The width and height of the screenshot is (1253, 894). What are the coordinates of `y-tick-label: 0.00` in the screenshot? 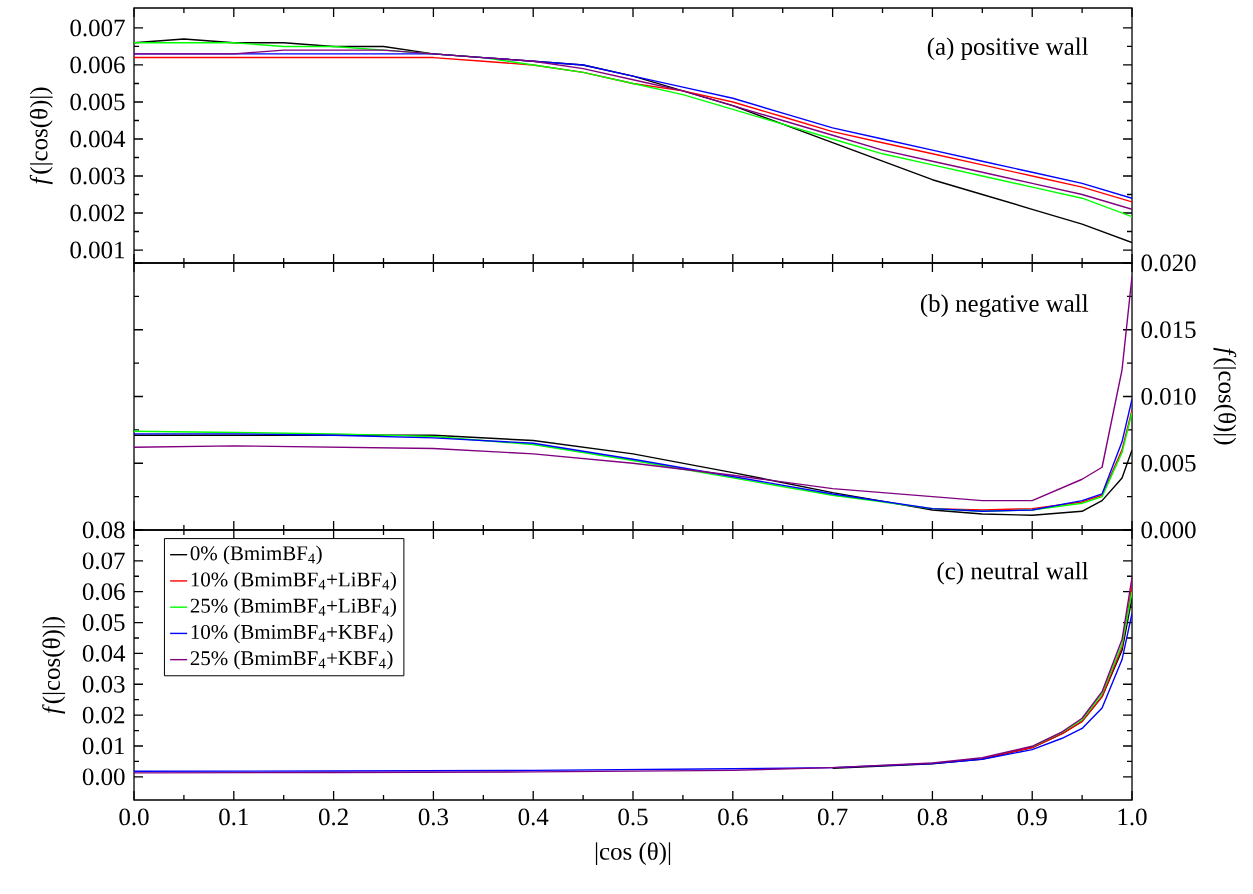 It's located at (103, 777).